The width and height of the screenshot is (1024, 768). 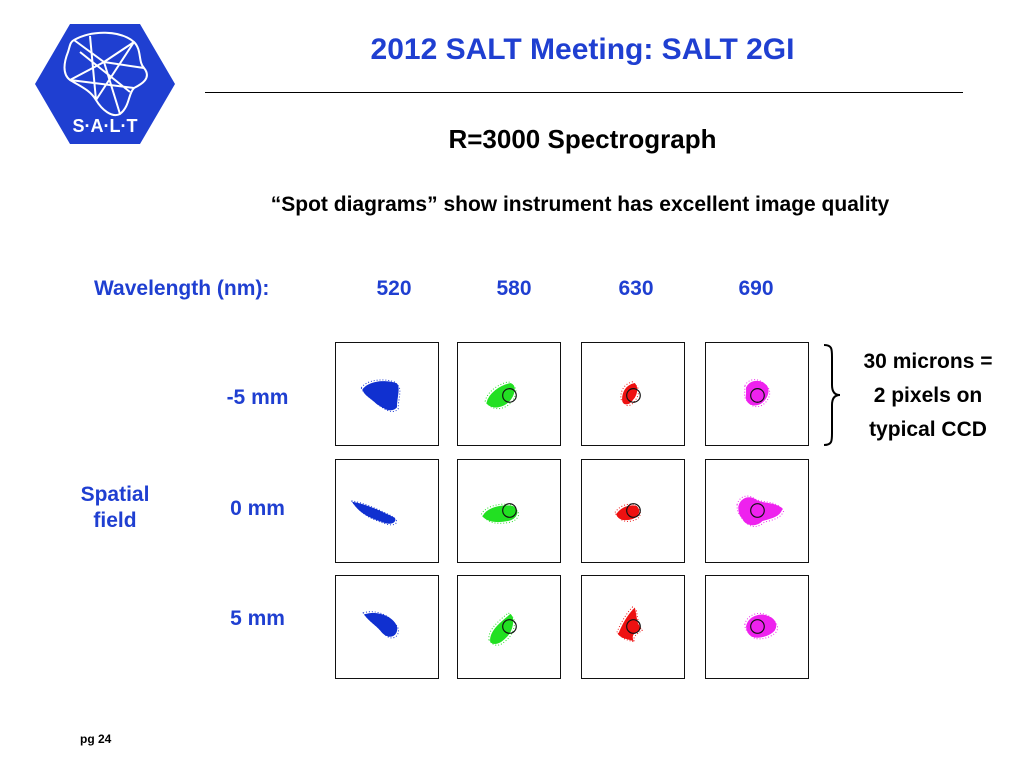 I want to click on spatial-field-label: Spatial field, so click(x=115, y=508).